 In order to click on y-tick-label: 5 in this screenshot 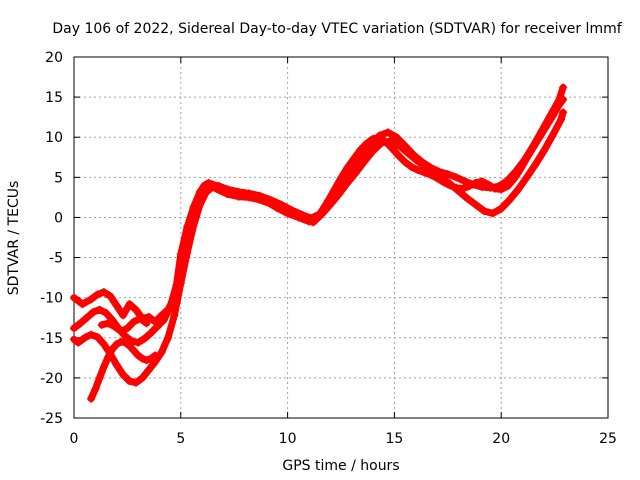, I will do `click(58, 178)`.